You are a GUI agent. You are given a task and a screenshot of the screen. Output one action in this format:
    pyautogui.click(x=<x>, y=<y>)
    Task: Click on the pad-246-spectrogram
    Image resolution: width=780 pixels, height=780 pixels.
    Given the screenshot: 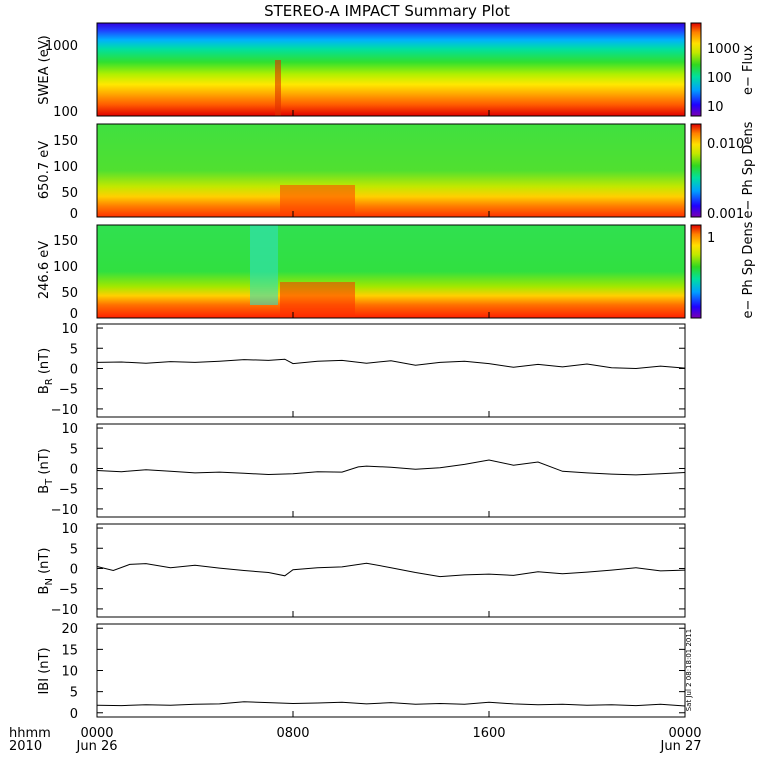 What is the action you would take?
    pyautogui.click(x=391, y=271)
    